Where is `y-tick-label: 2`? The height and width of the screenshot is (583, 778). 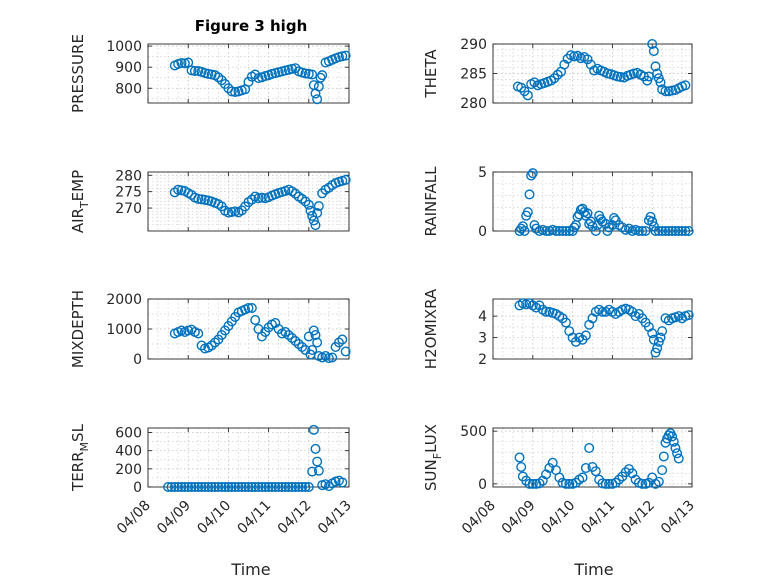
y-tick-label: 2 is located at coordinates (482, 360).